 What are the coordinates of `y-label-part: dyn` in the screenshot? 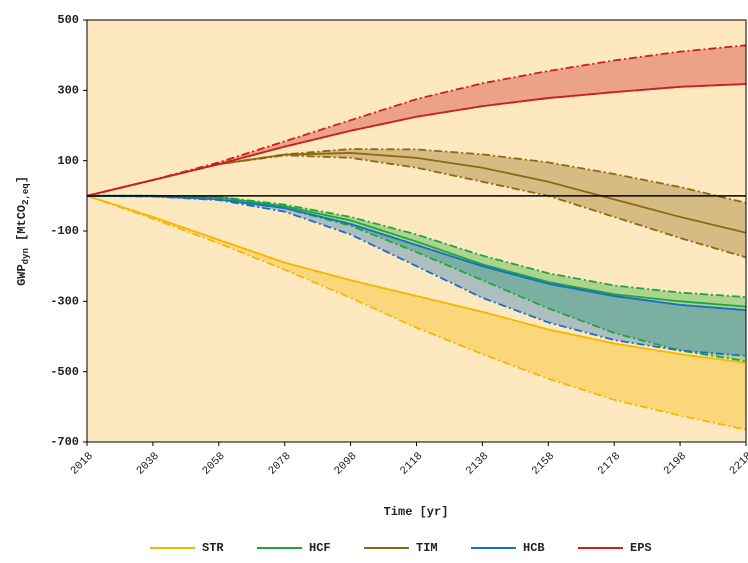 It's located at (26, 256).